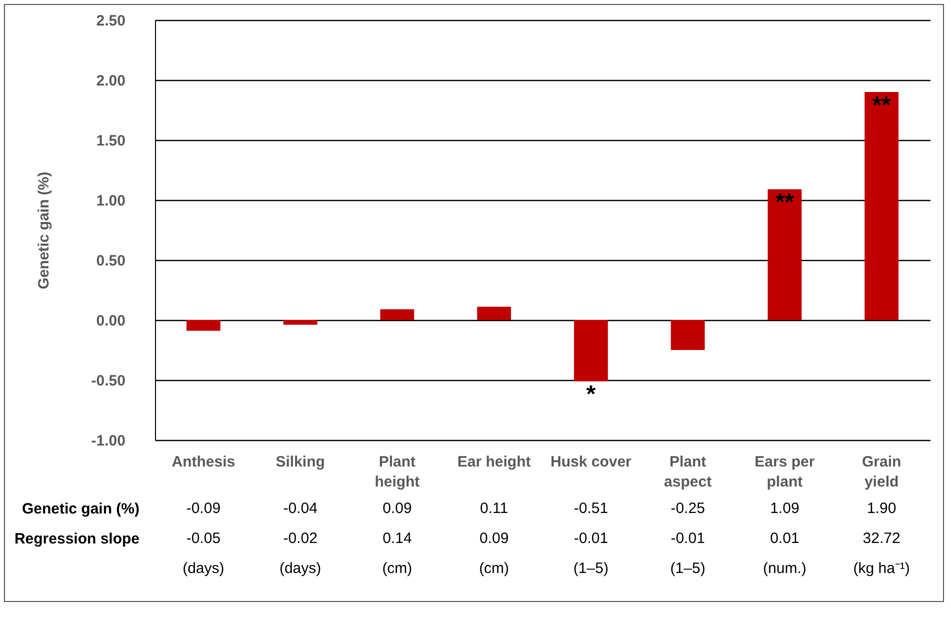 This screenshot has width=951, height=631. What do you see at coordinates (881, 538) in the screenshot?
I see `text: 32.72` at bounding box center [881, 538].